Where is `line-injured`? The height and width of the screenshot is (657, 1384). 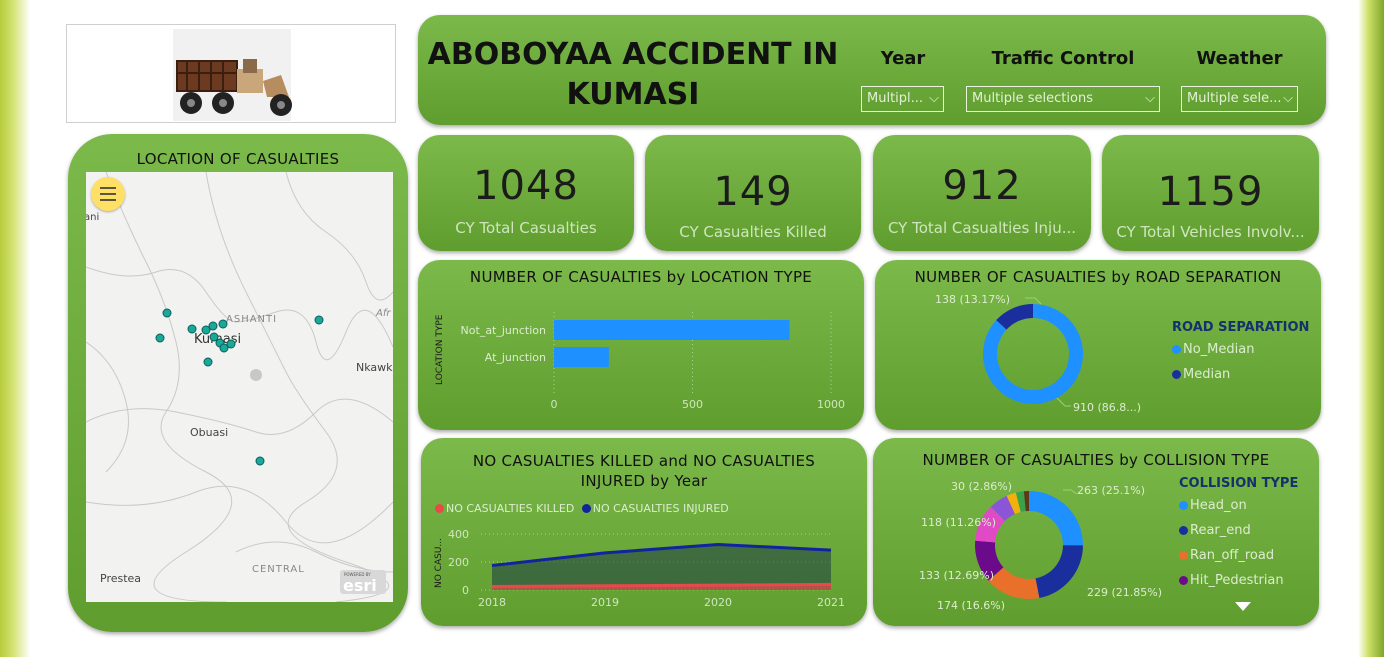
line-injured is located at coordinates (661, 554).